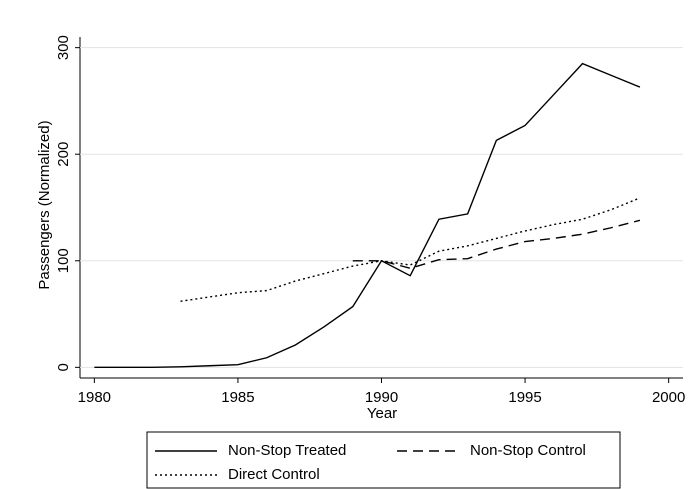  What do you see at coordinates (528, 450) in the screenshot?
I see `legend-label: Non-Stop Control` at bounding box center [528, 450].